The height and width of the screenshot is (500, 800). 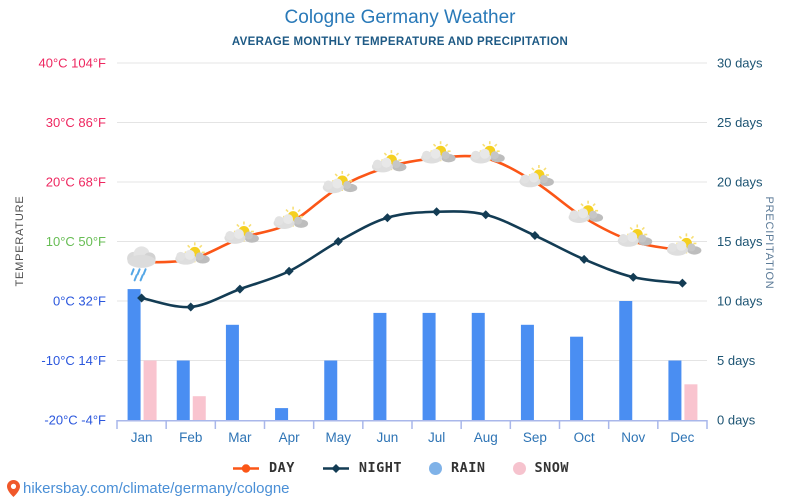 What do you see at coordinates (331, 390) in the screenshot?
I see `rain-bar-may` at bounding box center [331, 390].